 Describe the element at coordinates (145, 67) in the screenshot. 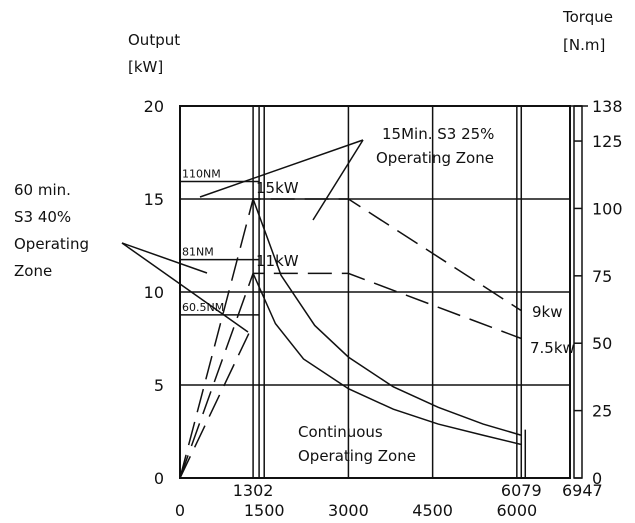

I see `left-axis-title-2: [kW]` at that location.